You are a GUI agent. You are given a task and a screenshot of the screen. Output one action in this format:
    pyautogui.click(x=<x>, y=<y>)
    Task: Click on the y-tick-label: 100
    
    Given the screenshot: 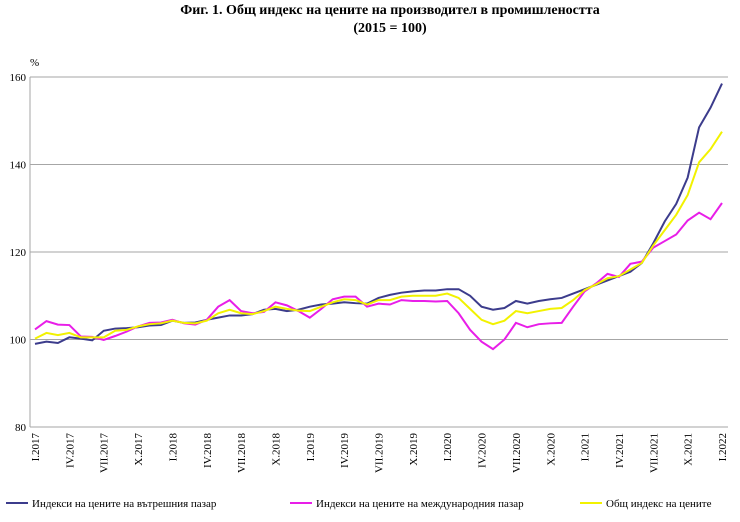 What is the action you would take?
    pyautogui.click(x=18, y=341)
    